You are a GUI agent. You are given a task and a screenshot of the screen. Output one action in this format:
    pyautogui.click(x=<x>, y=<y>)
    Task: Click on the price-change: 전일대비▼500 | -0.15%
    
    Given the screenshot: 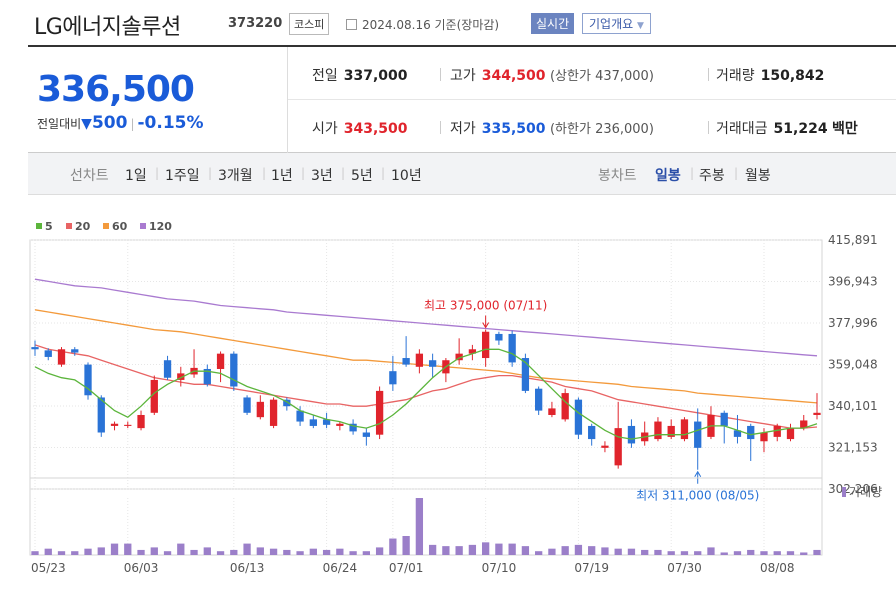 What is the action you would take?
    pyautogui.click(x=120, y=123)
    